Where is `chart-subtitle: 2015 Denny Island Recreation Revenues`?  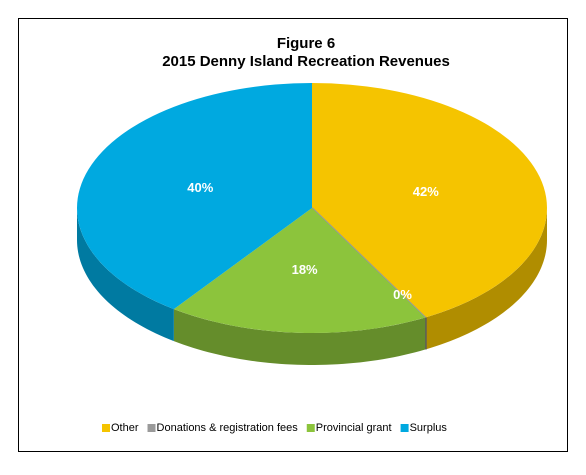
chart-subtitle: 2015 Denny Island Recreation Revenues is located at coordinates (306, 61).